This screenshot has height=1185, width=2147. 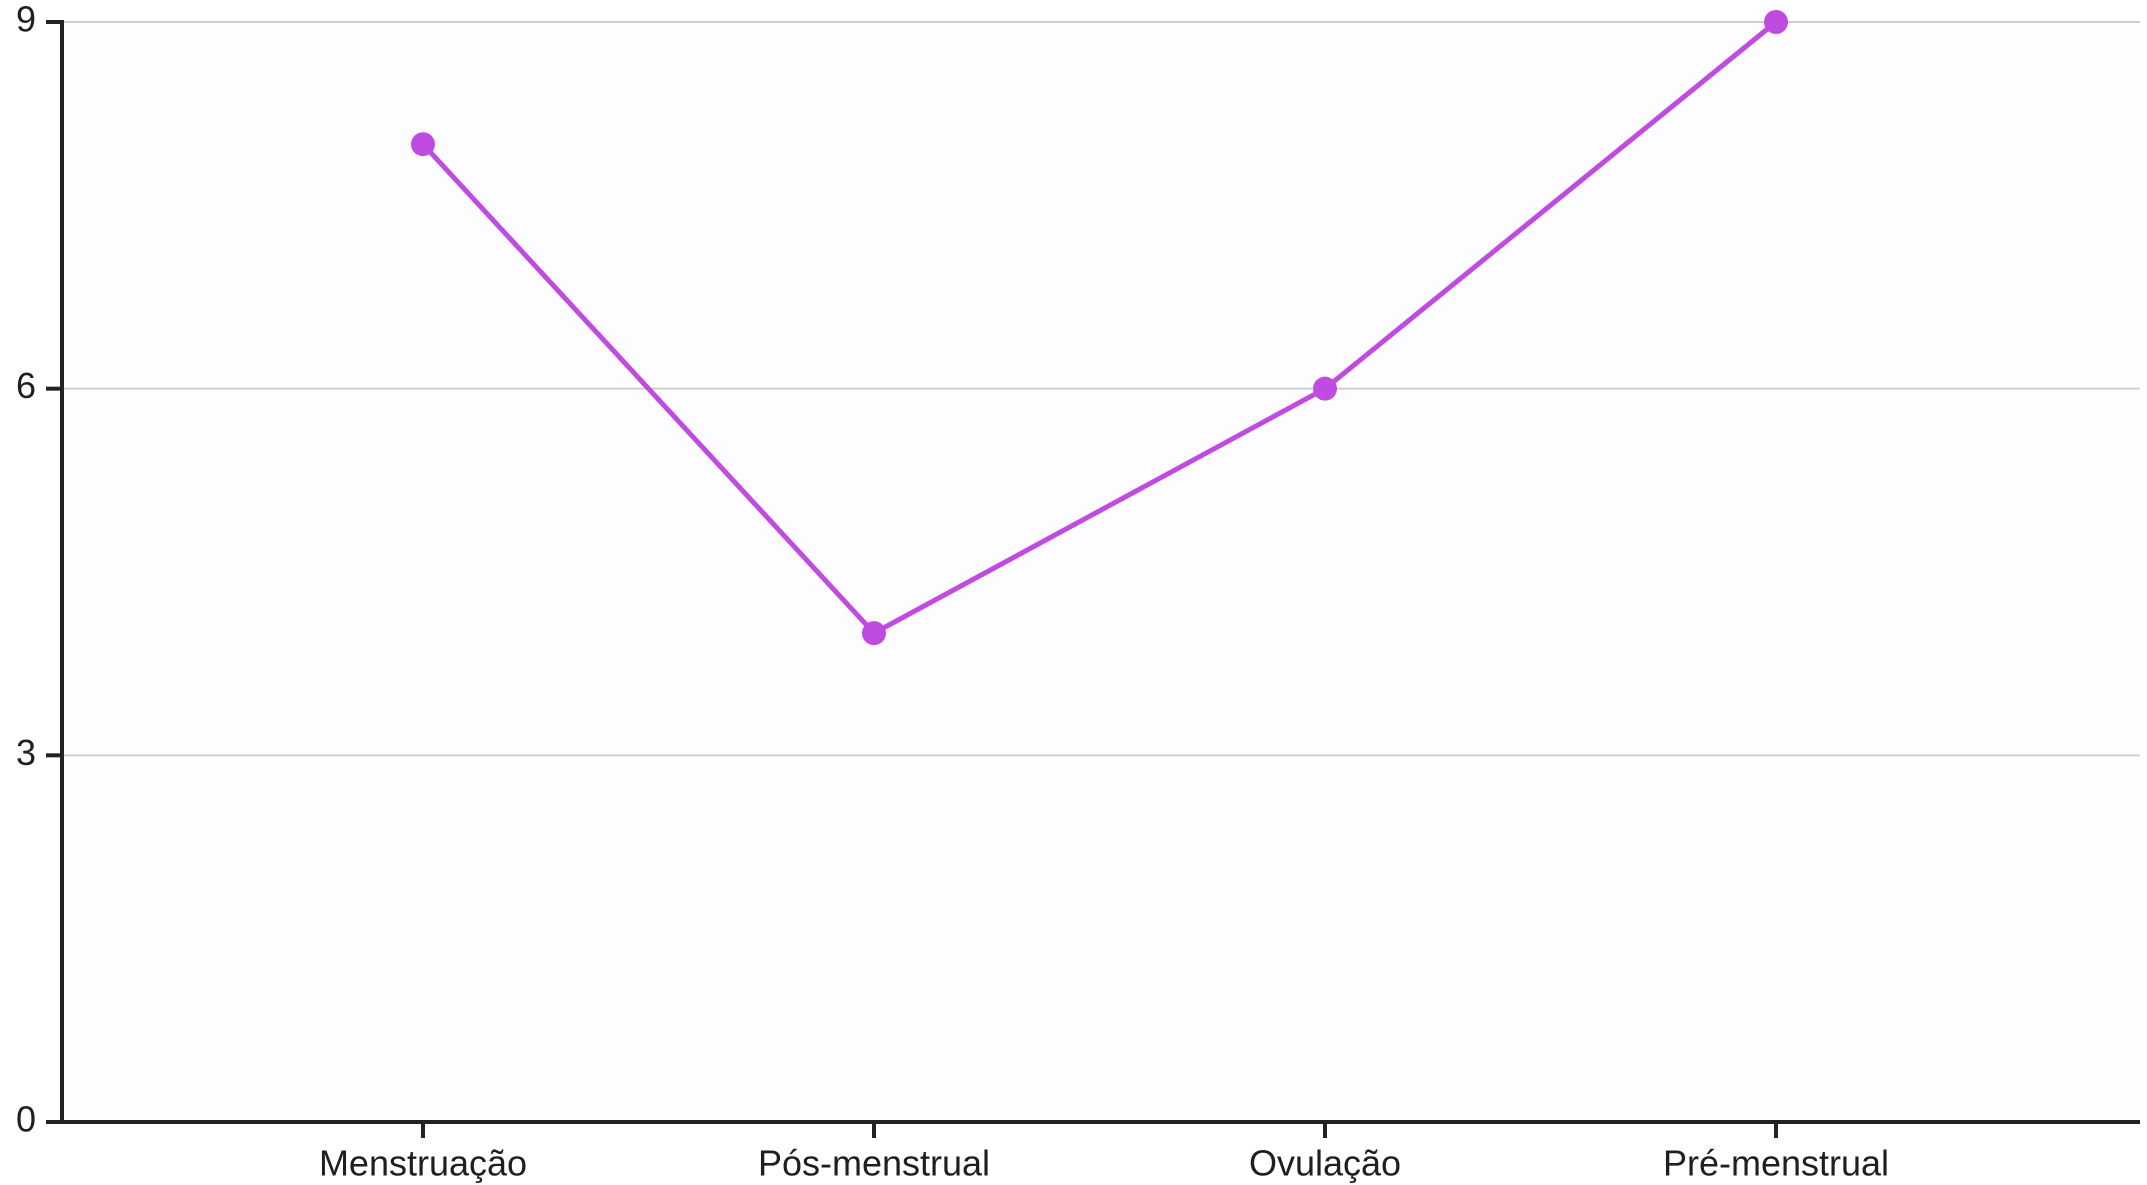 What do you see at coordinates (874, 1163) in the screenshot?
I see `x-tick-label: Pós-menstrual` at bounding box center [874, 1163].